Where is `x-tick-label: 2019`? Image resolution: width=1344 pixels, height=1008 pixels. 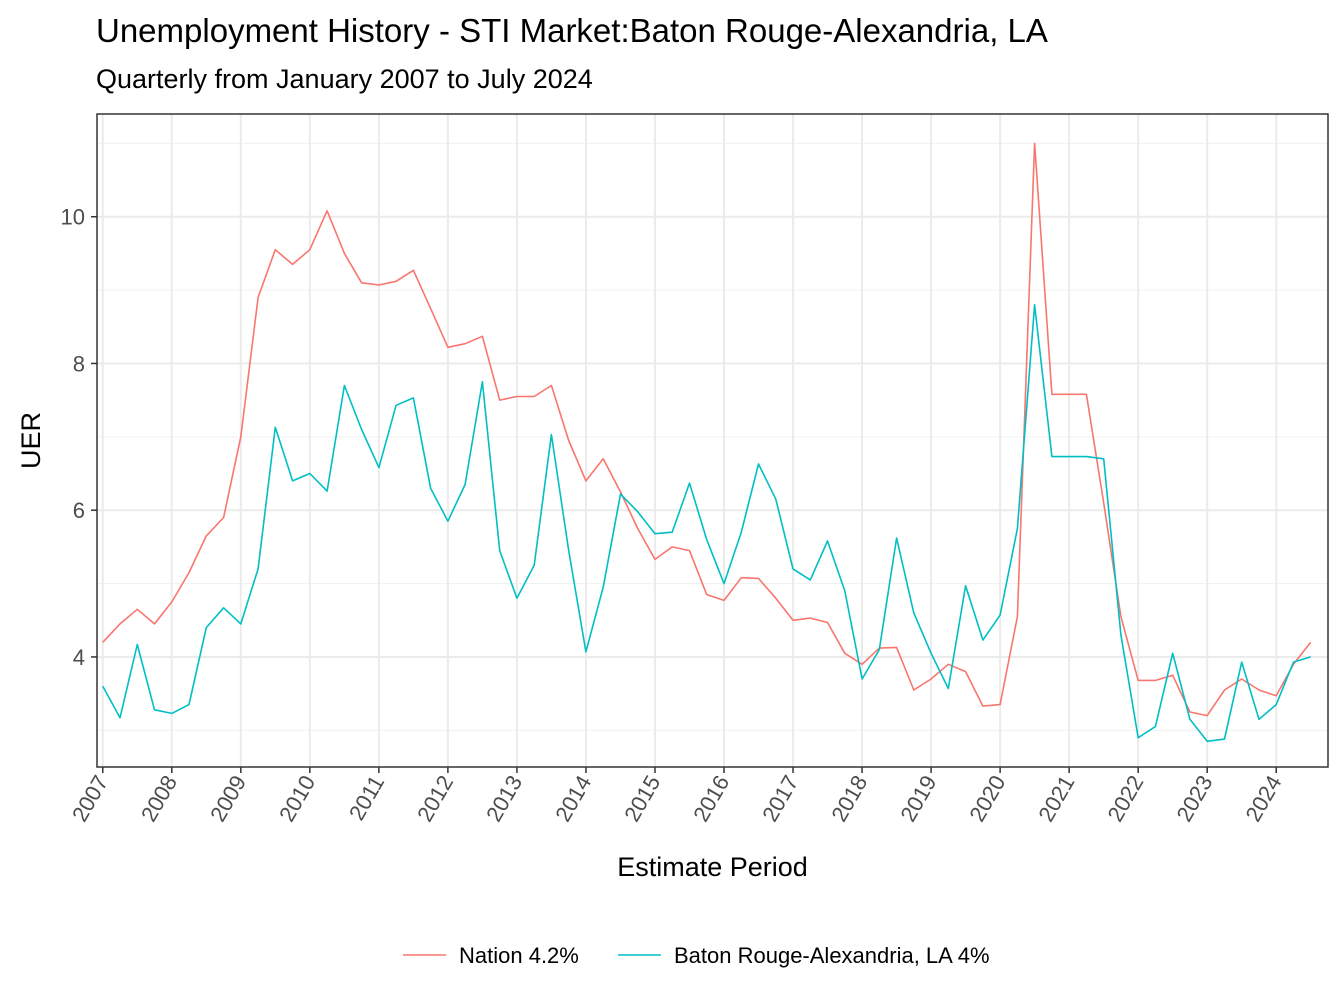
x-tick-label: 2019 is located at coordinates (918, 798).